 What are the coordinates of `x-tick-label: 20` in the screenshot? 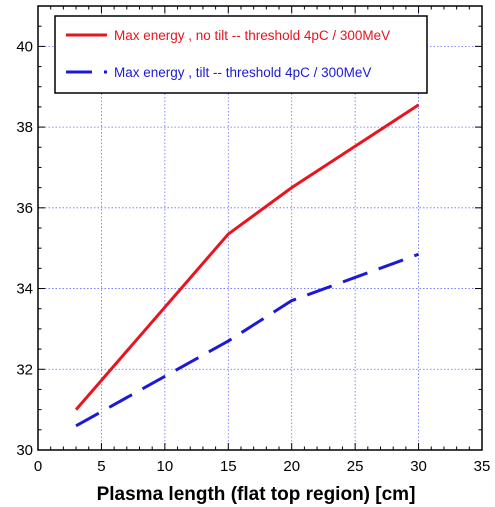 It's located at (291, 466).